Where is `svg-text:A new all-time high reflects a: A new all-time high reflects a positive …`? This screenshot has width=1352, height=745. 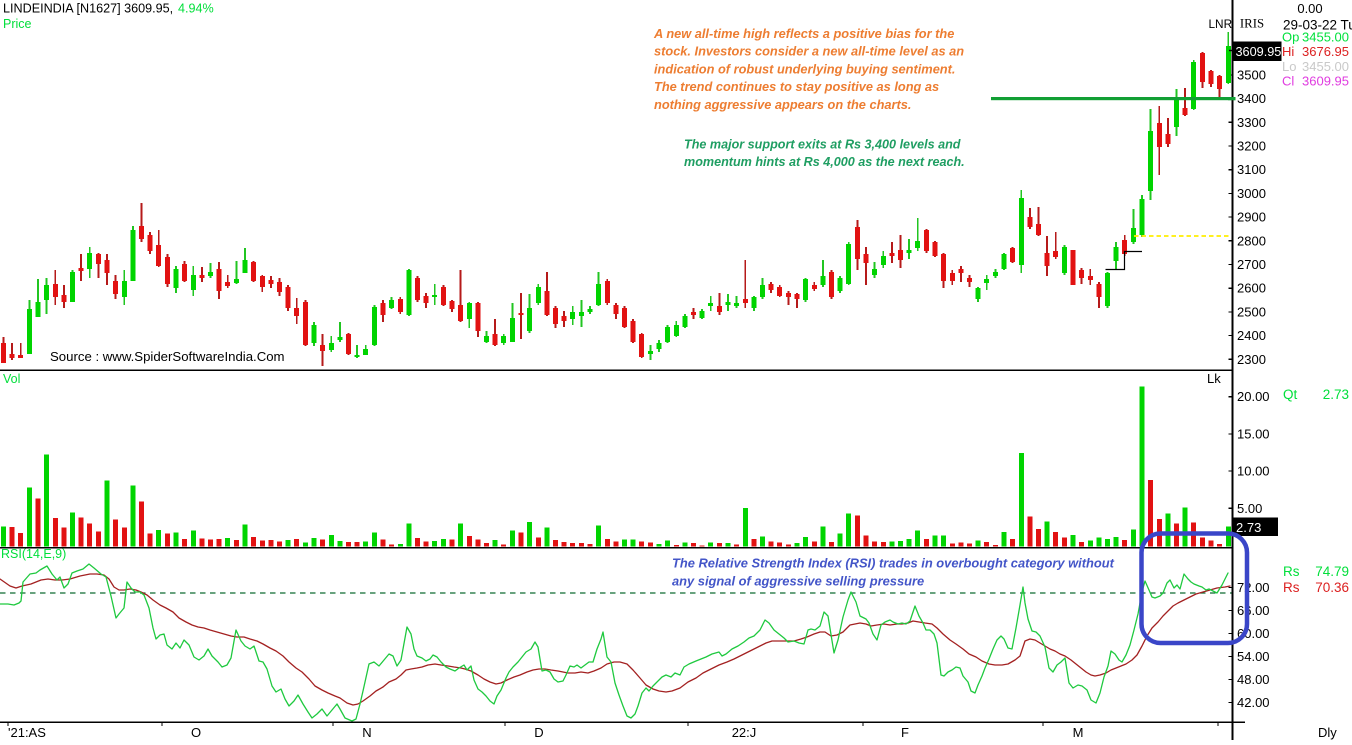 svg-text:A new all-time high reflects a: A new all-time high reflects a positive … is located at coordinates (803, 33).